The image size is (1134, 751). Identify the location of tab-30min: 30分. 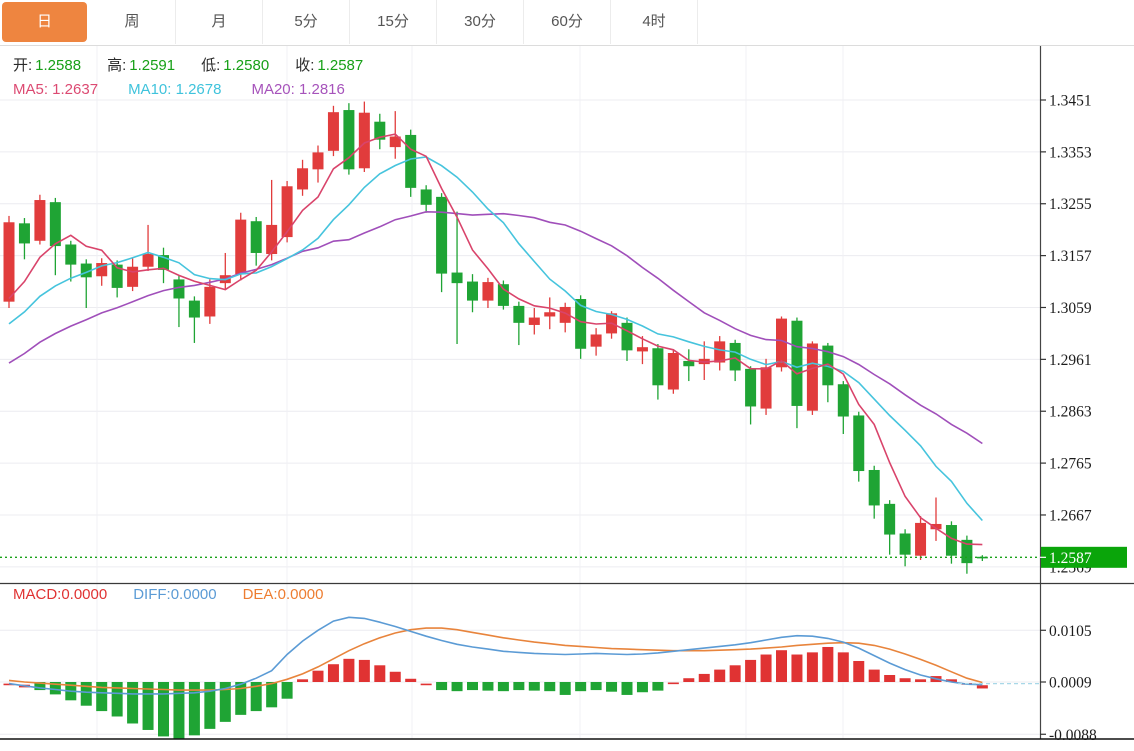
(480, 22).